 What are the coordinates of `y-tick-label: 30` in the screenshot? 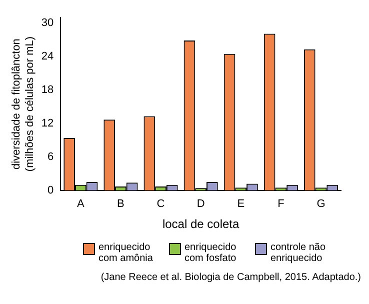 It's located at (47, 23).